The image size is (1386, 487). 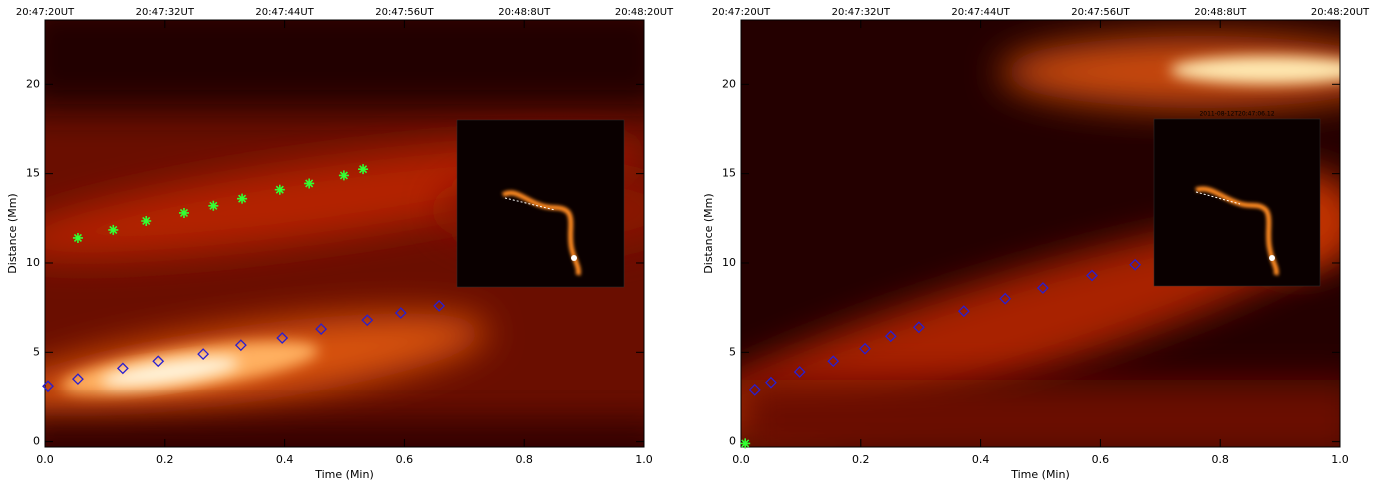 I want to click on inset-title: 2011-08-12T20:47:06.12, so click(x=1236, y=114).